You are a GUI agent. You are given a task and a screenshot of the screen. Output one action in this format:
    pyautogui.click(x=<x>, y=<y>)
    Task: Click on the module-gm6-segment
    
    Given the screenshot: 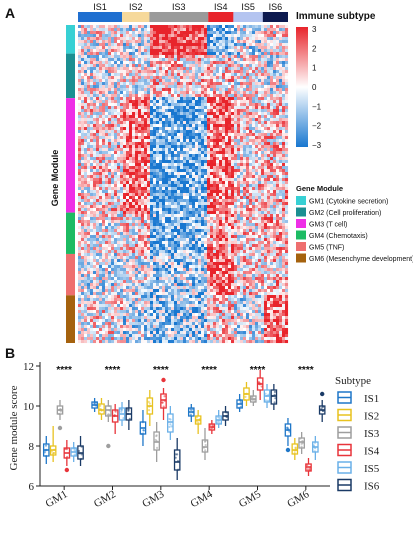 What is the action you would take?
    pyautogui.click(x=70, y=319)
    